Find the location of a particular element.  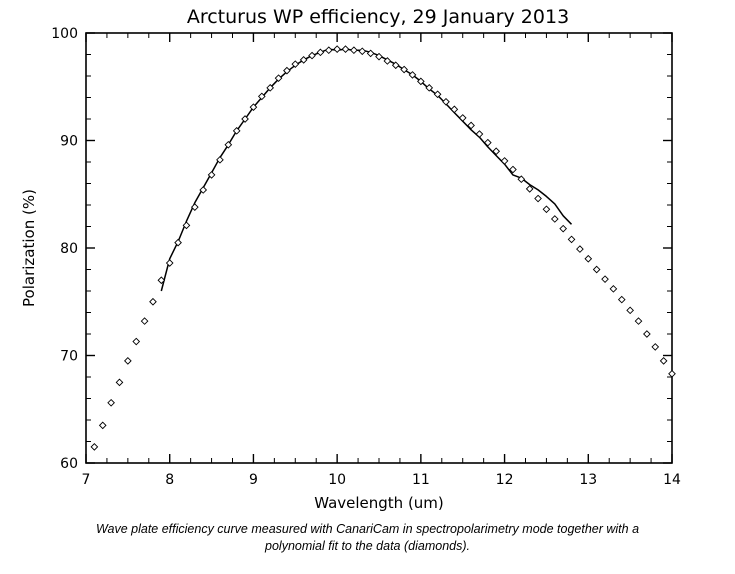

x-tick-label: 9 is located at coordinates (253, 480).